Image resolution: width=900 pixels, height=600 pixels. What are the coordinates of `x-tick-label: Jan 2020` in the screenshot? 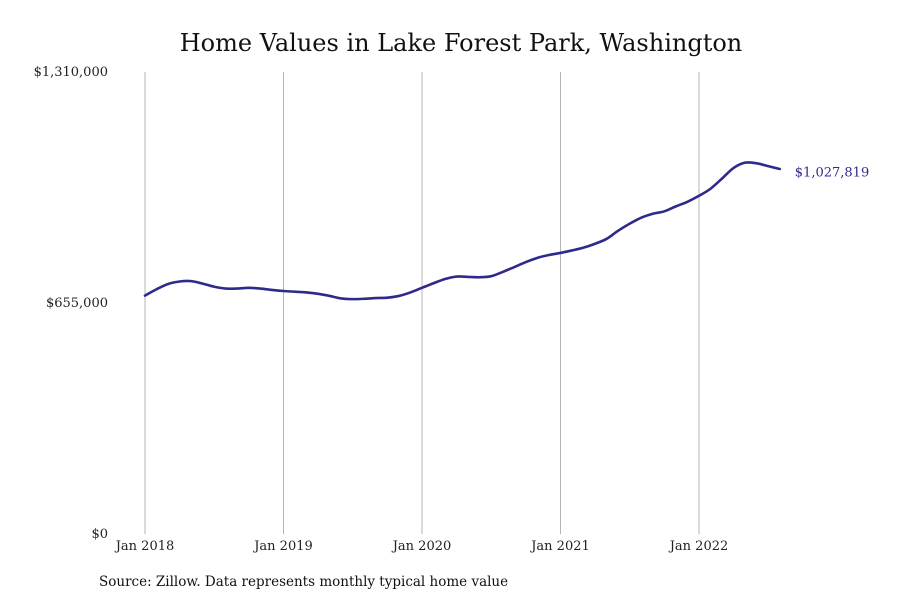 It's located at (421, 546).